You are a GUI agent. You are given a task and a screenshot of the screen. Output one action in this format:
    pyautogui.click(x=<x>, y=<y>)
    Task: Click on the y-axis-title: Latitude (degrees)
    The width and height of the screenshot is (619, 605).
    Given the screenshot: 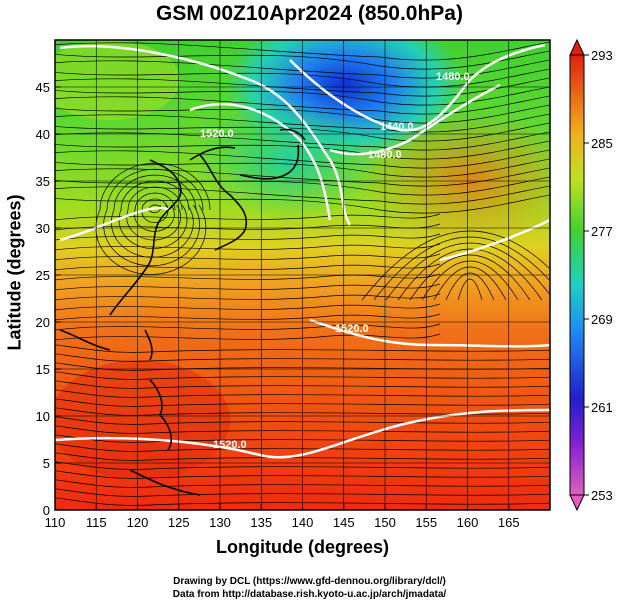 What is the action you would take?
    pyautogui.click(x=14, y=272)
    